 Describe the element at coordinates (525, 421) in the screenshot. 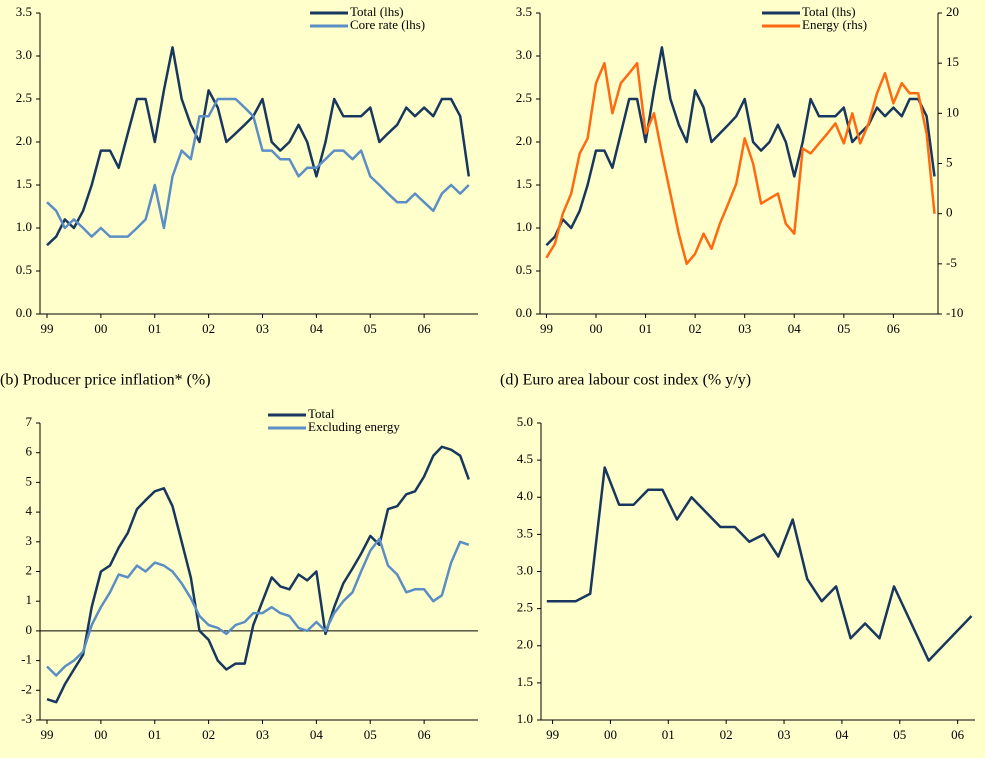

I see `y-tick-label: 5.0` at that location.